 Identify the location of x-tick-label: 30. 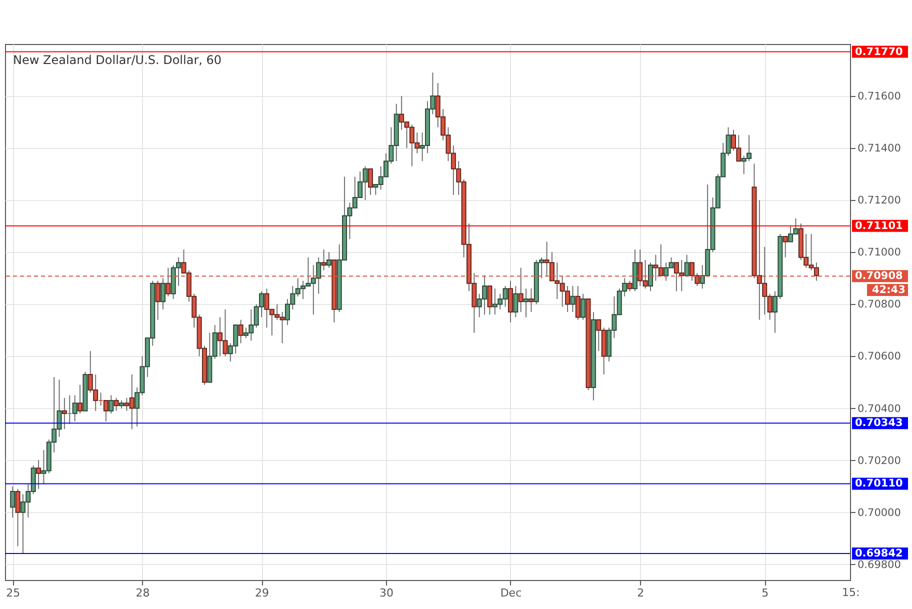
(387, 593).